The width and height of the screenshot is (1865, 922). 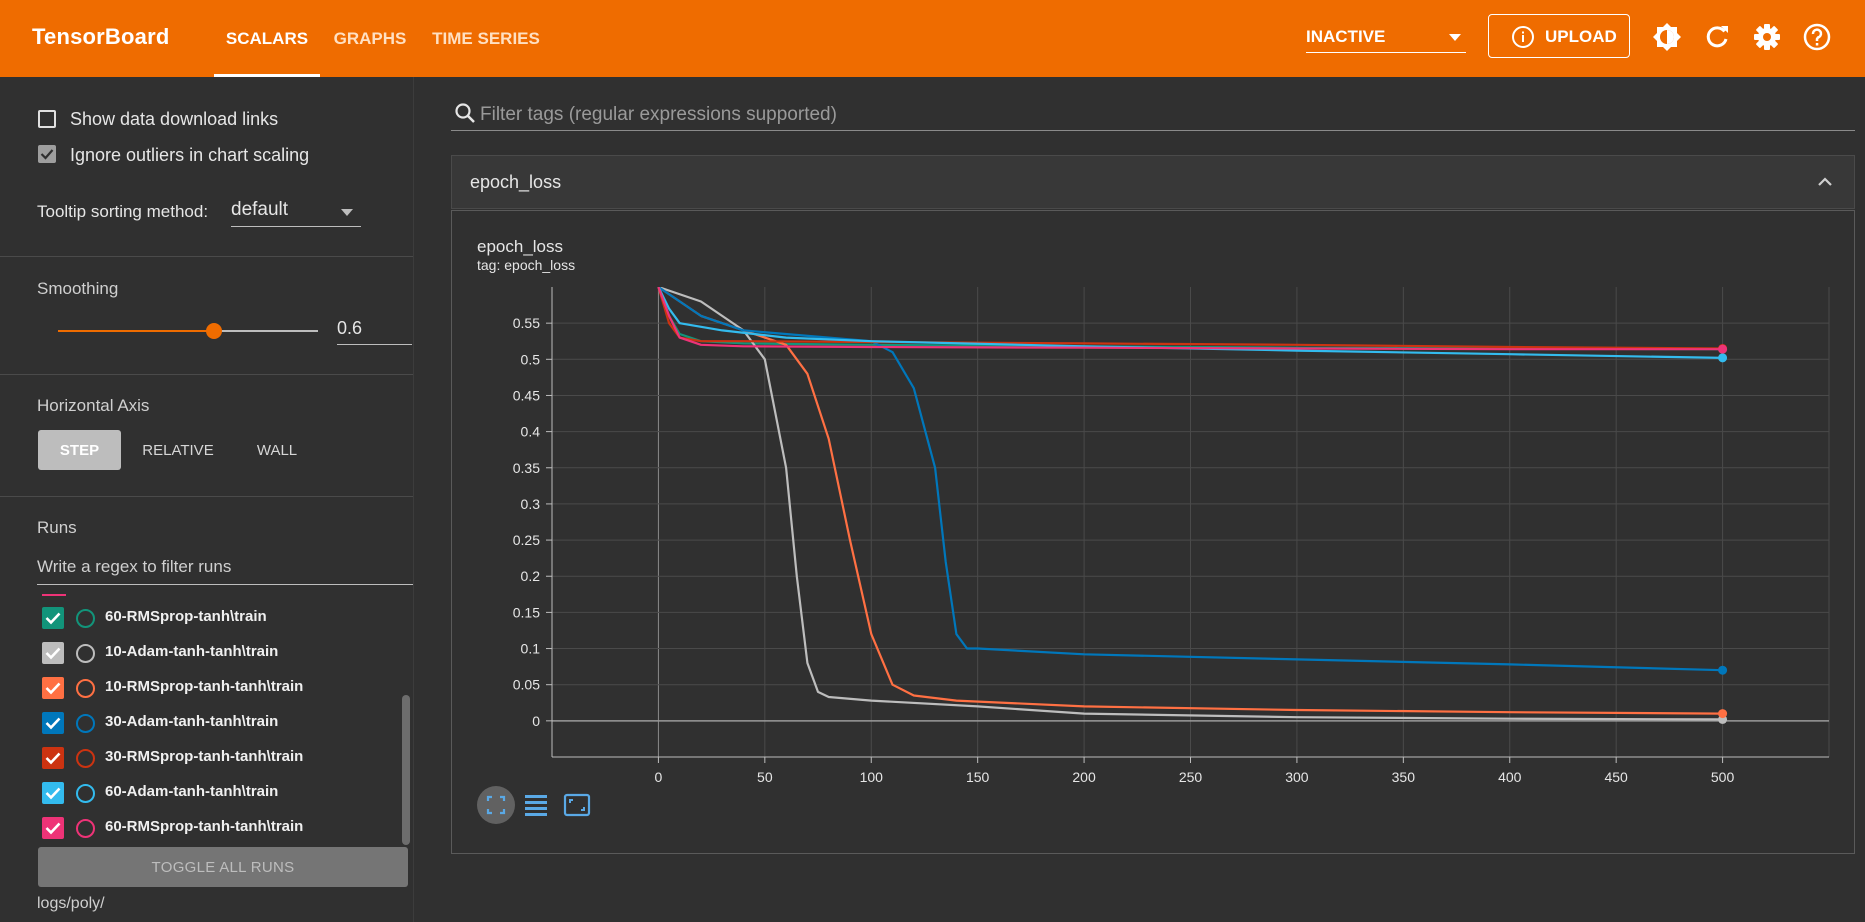 I want to click on settings-icon, so click(x=1767, y=37).